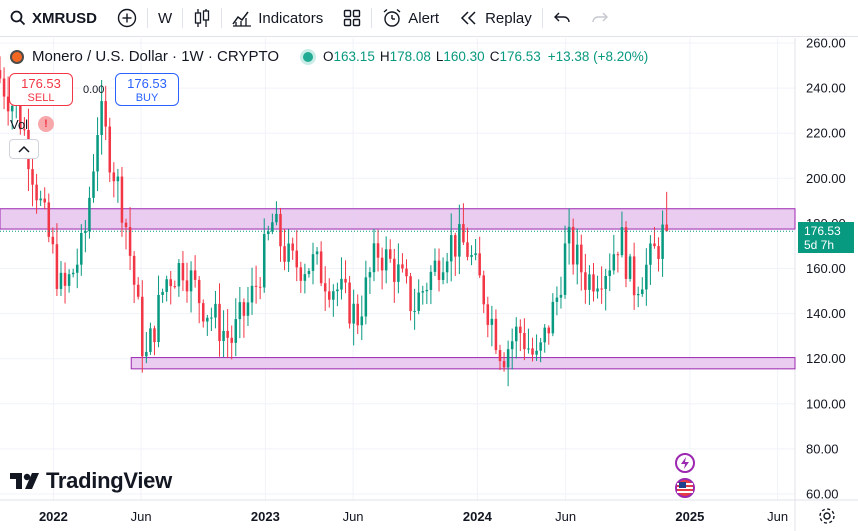 The image size is (858, 531). I want to click on settings-gear-icon, so click(827, 518).